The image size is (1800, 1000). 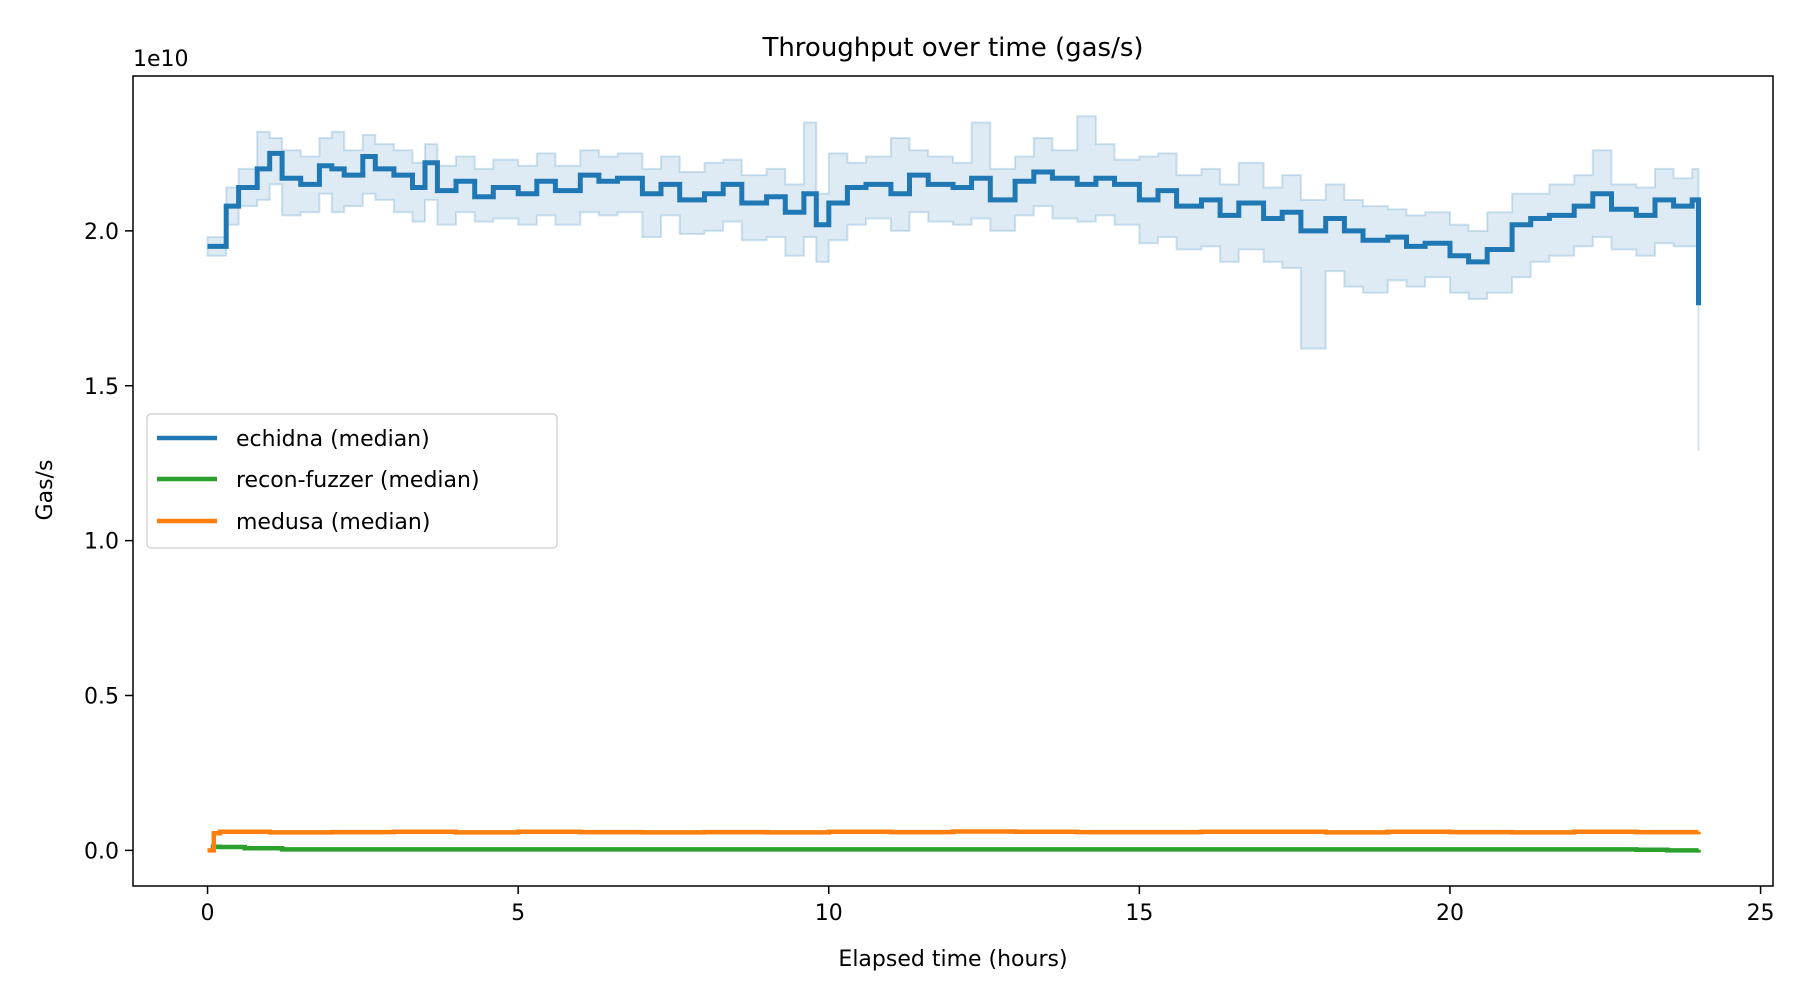 What do you see at coordinates (1139, 913) in the screenshot?
I see `x-tick-label: 15` at bounding box center [1139, 913].